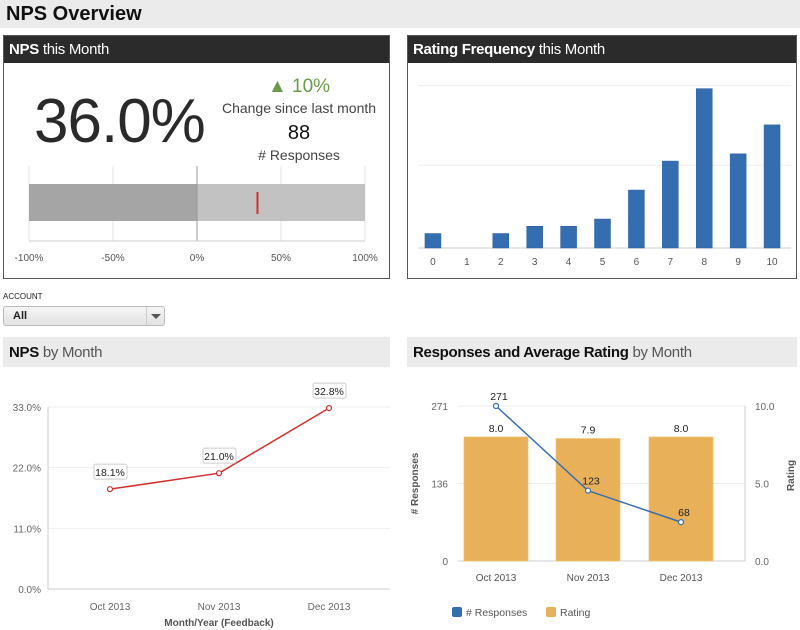  What do you see at coordinates (20, 316) in the screenshot?
I see `account-select-value: All` at bounding box center [20, 316].